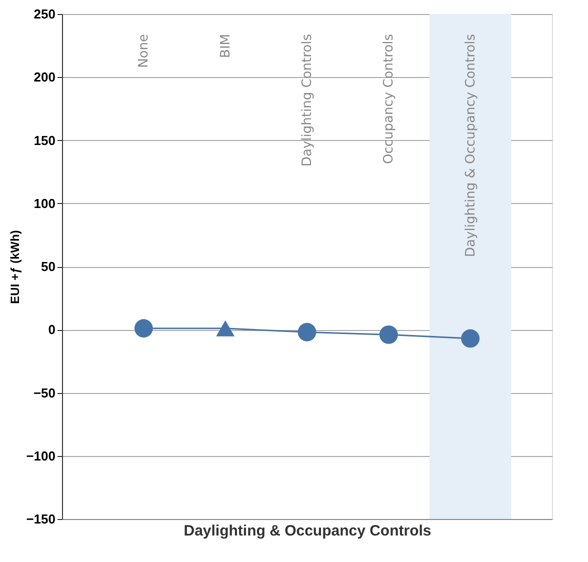  What do you see at coordinates (41, 456) in the screenshot?
I see `y-tick-label: −100` at bounding box center [41, 456].